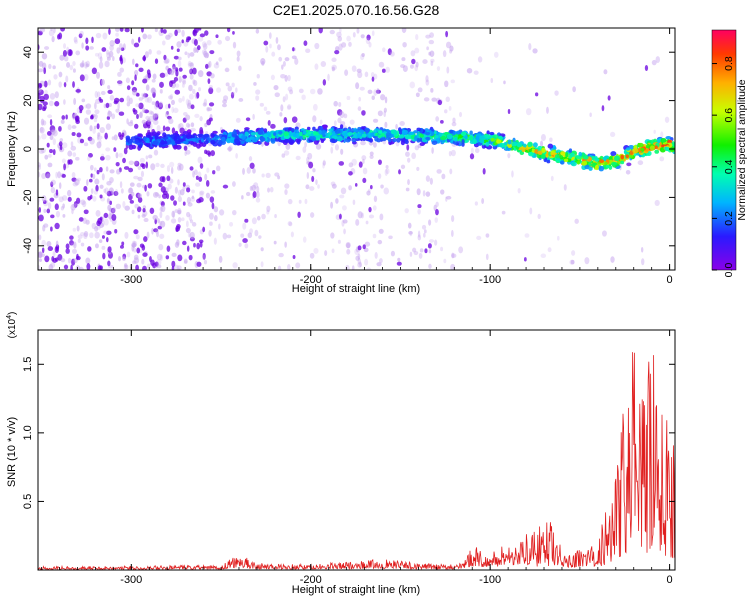 The height and width of the screenshot is (600, 750). Describe the element at coordinates (28, 149) in the screenshot. I see `y-tick-label: 0` at that location.